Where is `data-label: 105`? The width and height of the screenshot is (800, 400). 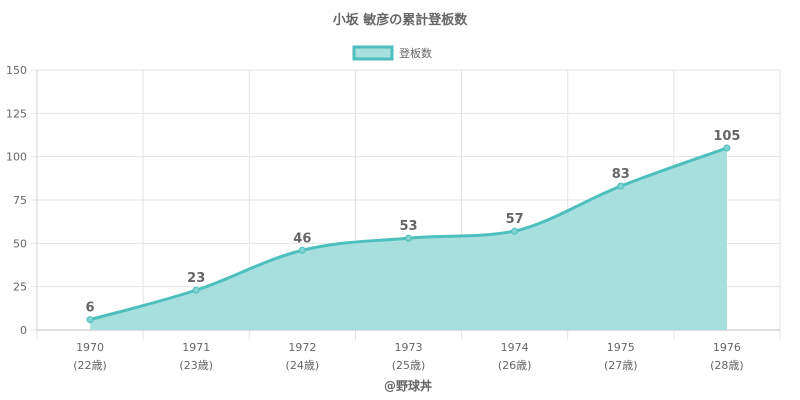
data-label: 105 is located at coordinates (726, 136).